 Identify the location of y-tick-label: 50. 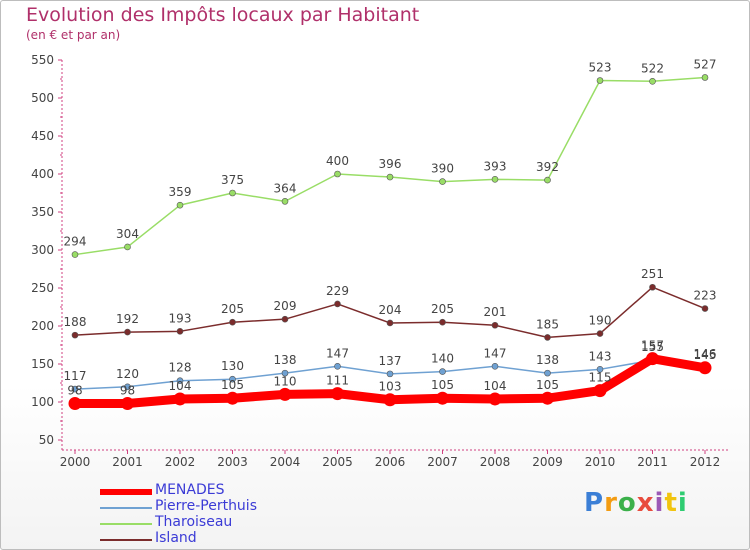
(46, 440).